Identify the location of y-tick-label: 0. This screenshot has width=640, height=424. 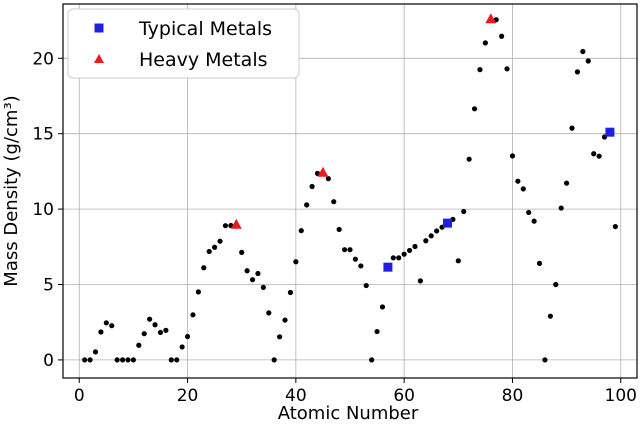
(48, 361).